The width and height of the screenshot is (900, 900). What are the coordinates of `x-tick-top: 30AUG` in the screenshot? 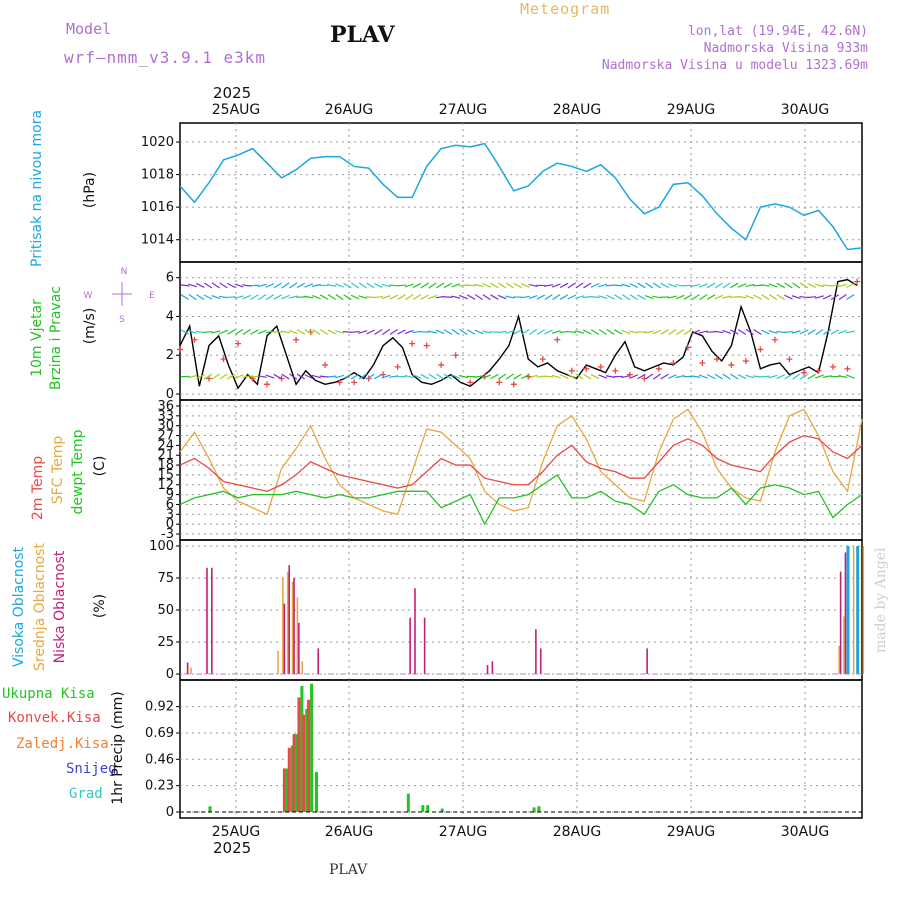 It's located at (805, 110).